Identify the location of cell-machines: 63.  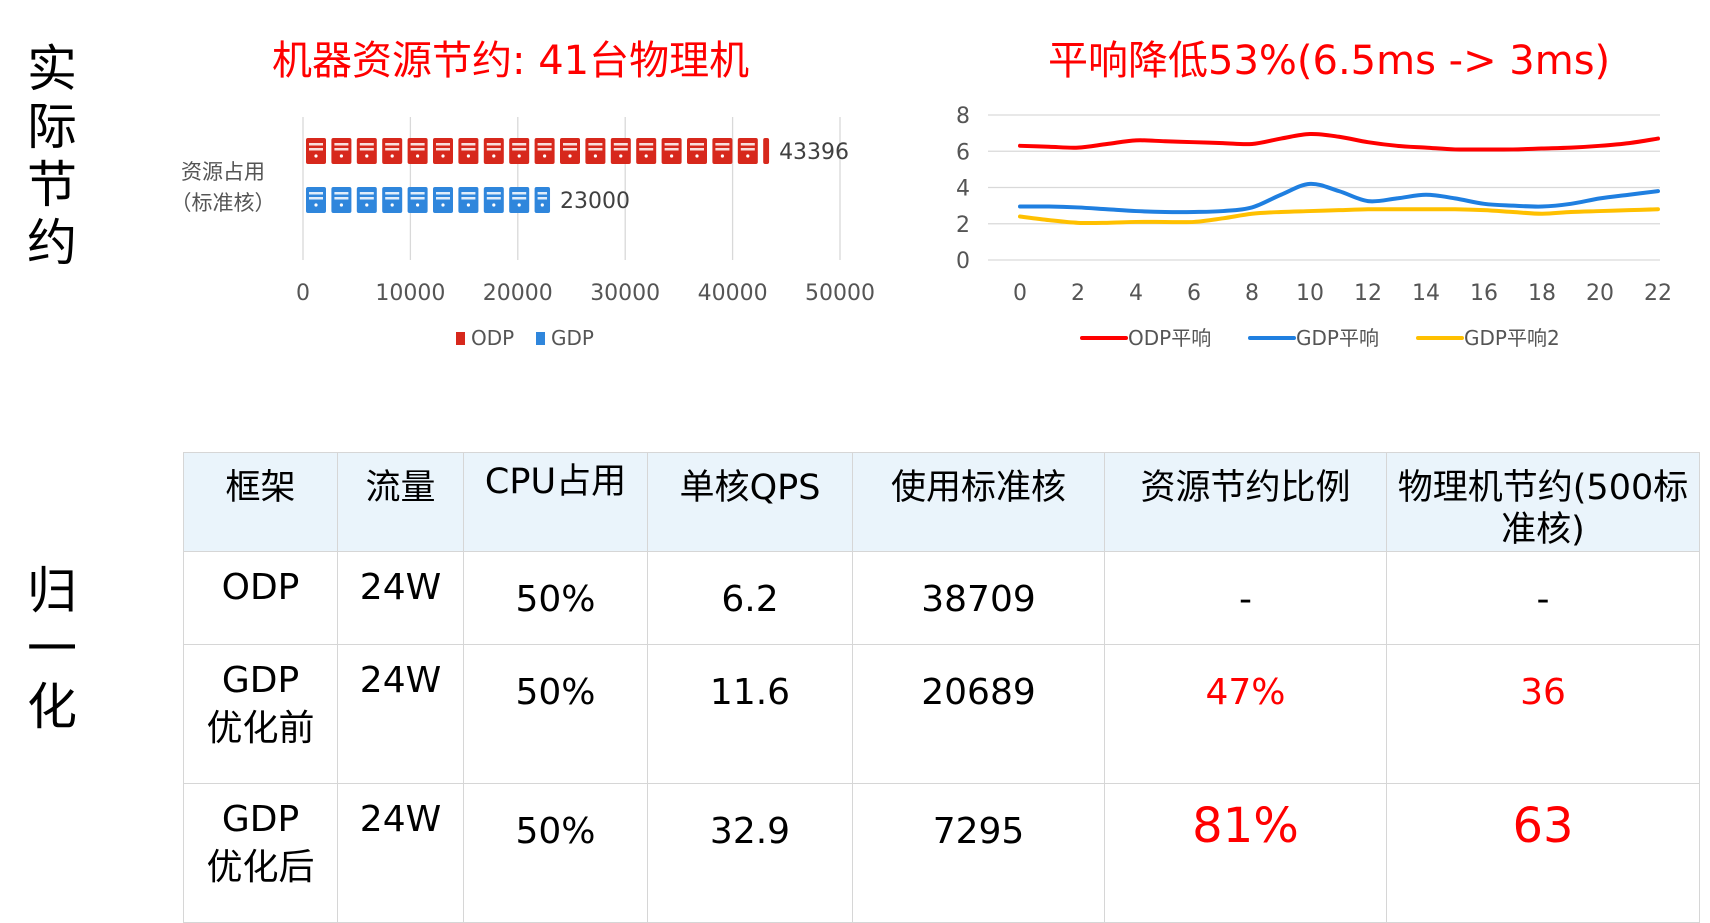
(1543, 853).